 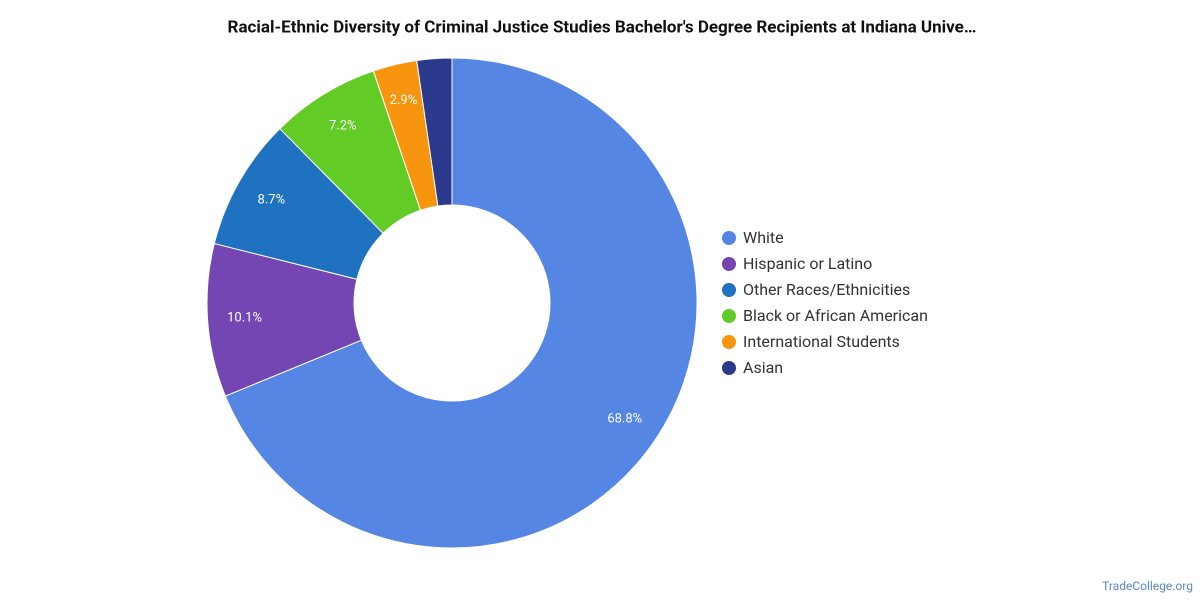 I want to click on legend-label: Hispanic or Latino, so click(x=807, y=263).